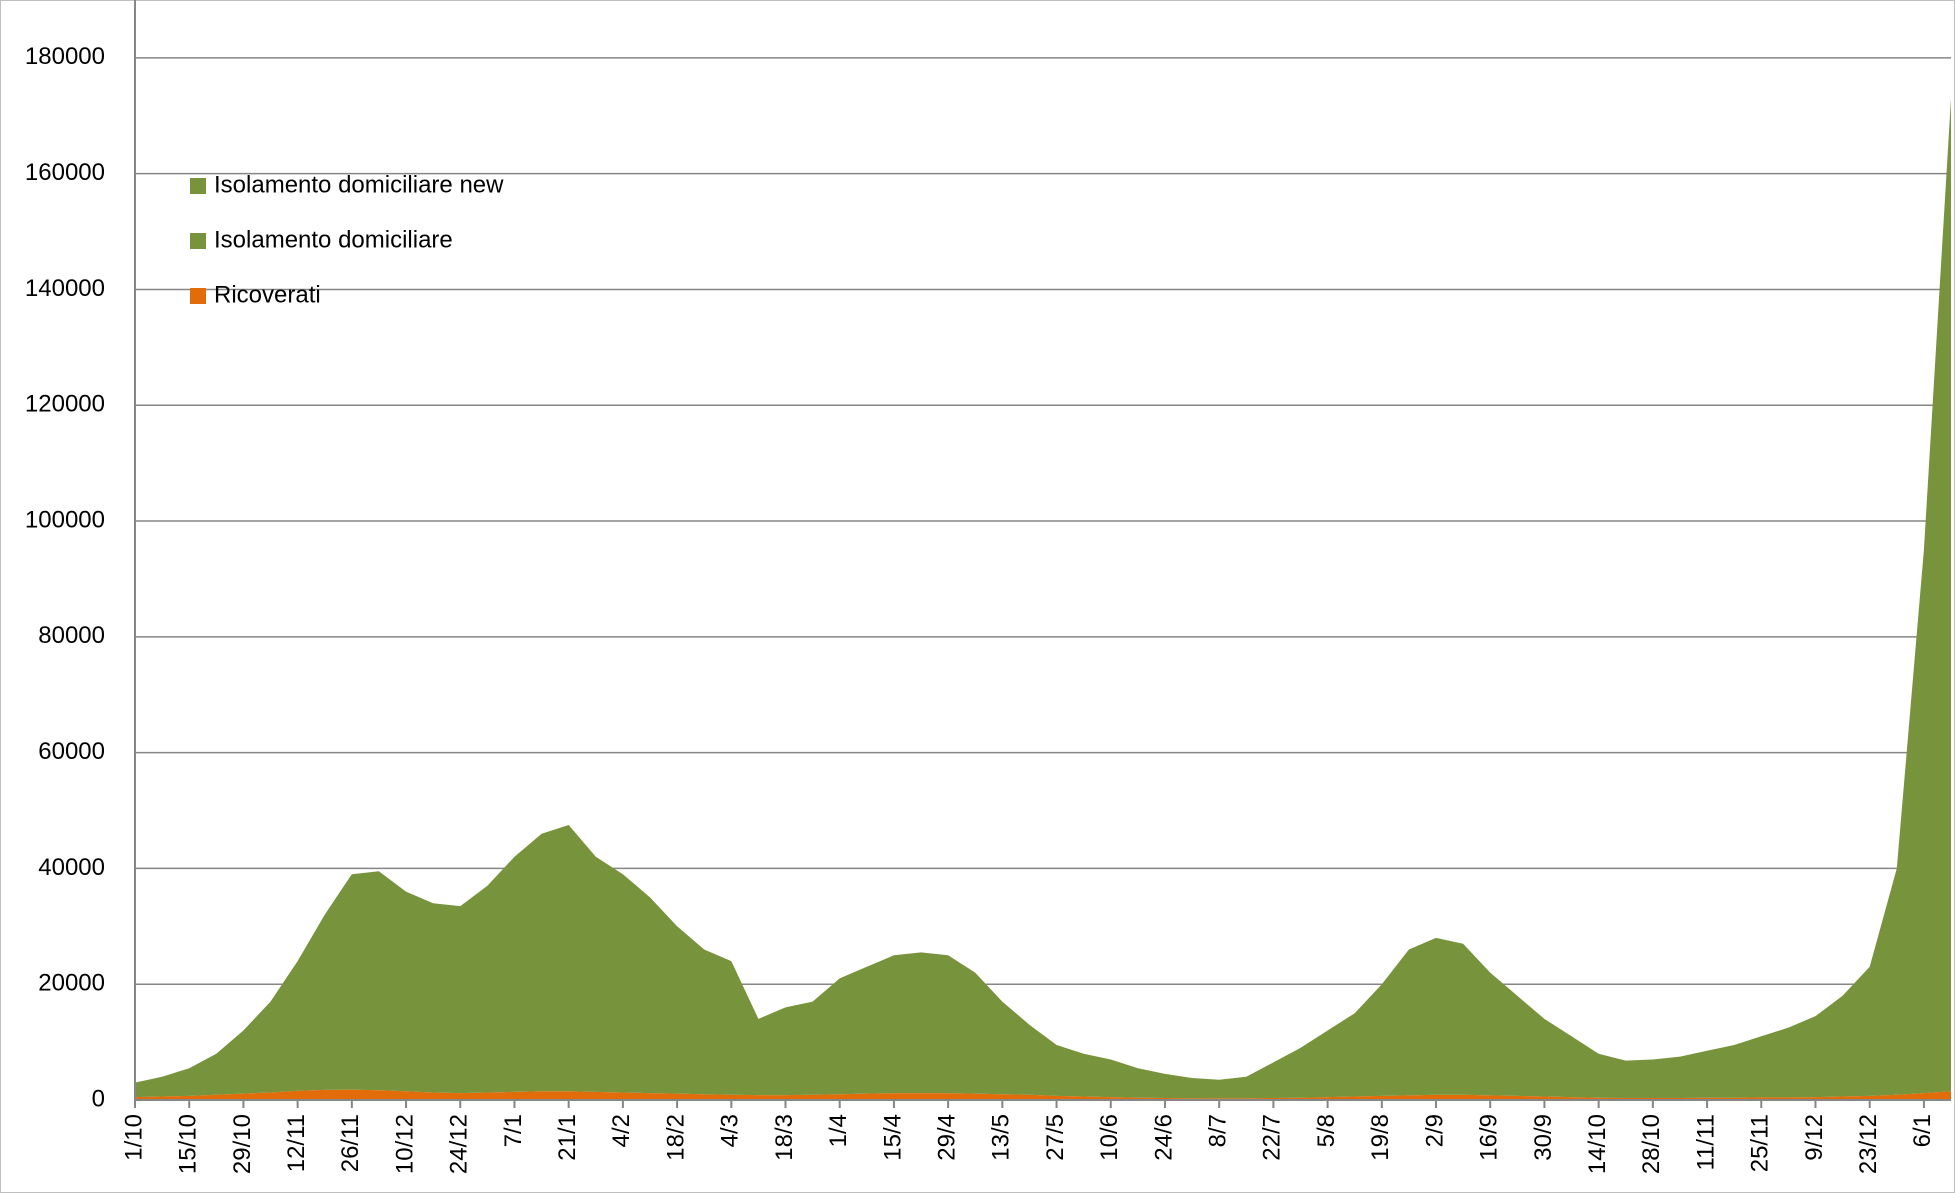  Describe the element at coordinates (1489, 1137) in the screenshot. I see `x-tick-label: 16/9` at that location.